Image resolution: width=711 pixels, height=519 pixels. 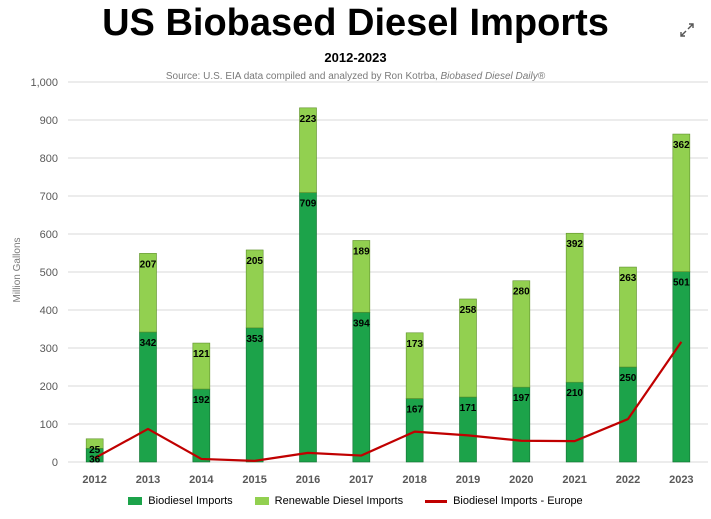 What do you see at coordinates (49, 121) in the screenshot?
I see `y-tick-label: 900` at bounding box center [49, 121].